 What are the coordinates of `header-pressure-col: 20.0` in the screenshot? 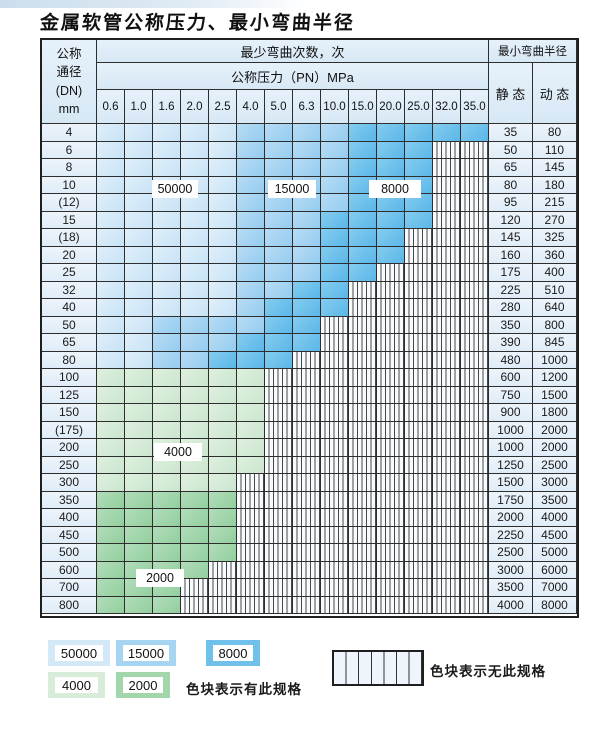 It's located at (391, 107).